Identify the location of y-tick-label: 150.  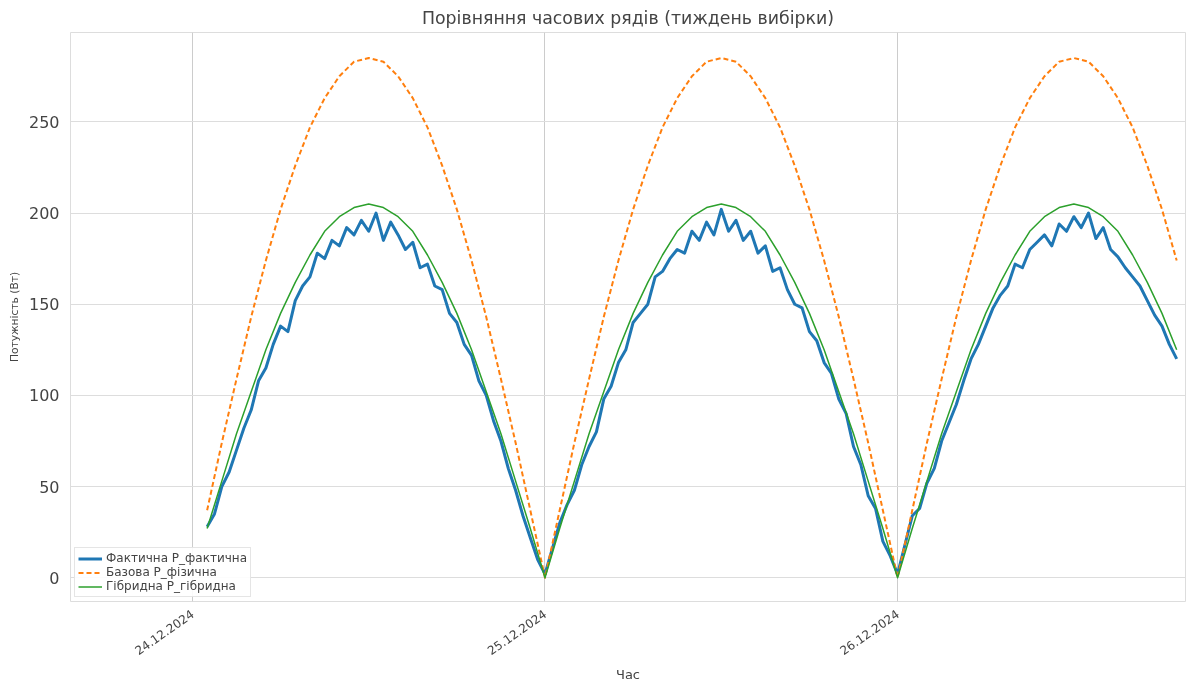
(44, 305).